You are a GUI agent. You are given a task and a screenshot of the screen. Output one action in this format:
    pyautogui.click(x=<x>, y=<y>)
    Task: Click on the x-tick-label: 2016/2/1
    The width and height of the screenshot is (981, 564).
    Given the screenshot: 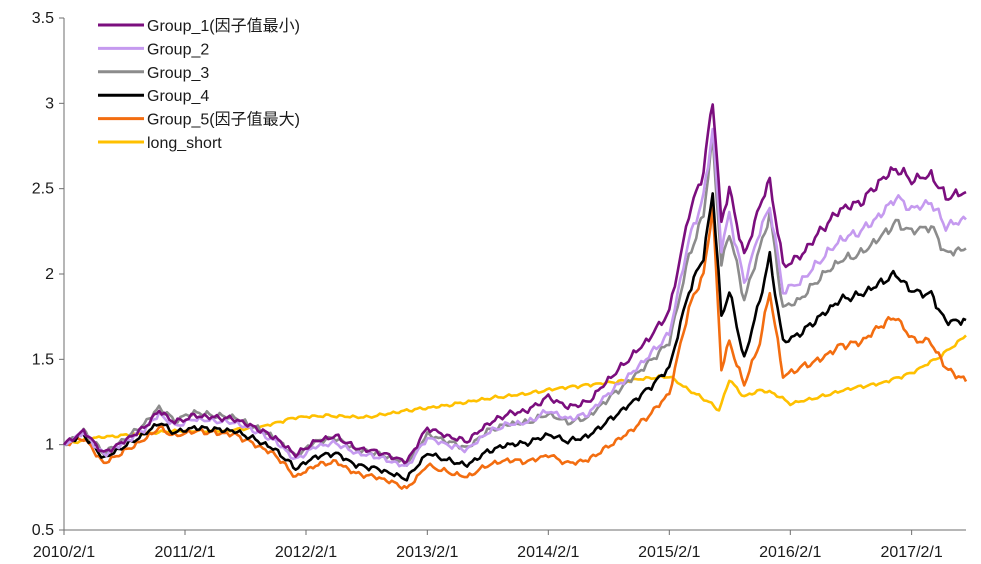 What is the action you would take?
    pyautogui.click(x=790, y=552)
    